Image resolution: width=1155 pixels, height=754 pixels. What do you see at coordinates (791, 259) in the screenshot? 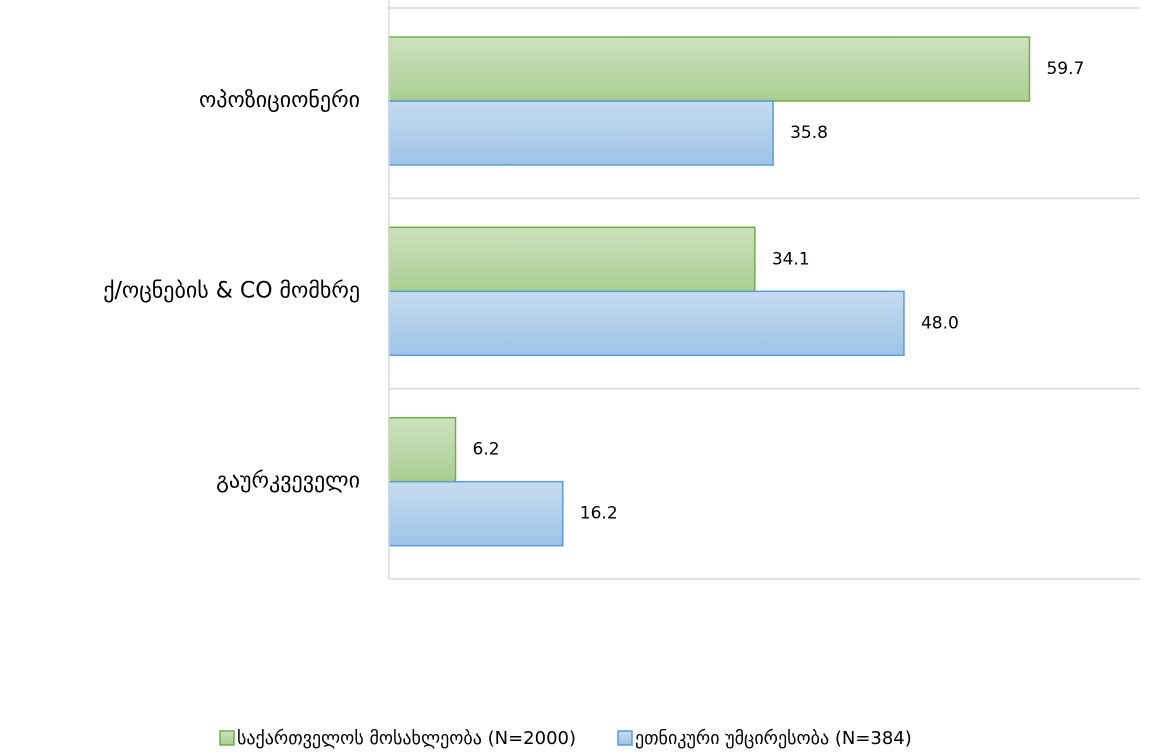
I see `data-label: 34.1` at bounding box center [791, 259].